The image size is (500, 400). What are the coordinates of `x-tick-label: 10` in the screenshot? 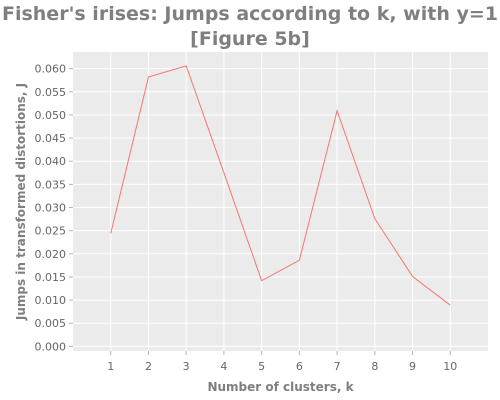 It's located at (450, 366).